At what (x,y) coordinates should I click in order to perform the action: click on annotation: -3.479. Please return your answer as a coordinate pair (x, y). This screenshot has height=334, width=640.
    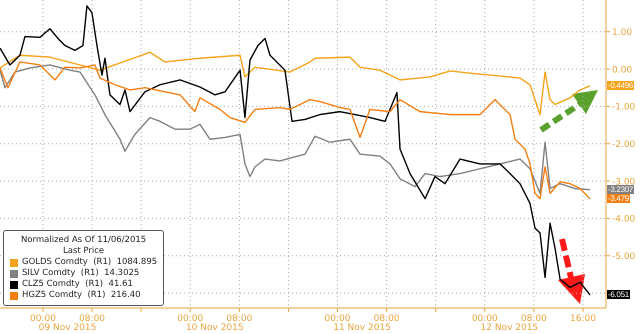
    Looking at the image, I should click on (618, 199).